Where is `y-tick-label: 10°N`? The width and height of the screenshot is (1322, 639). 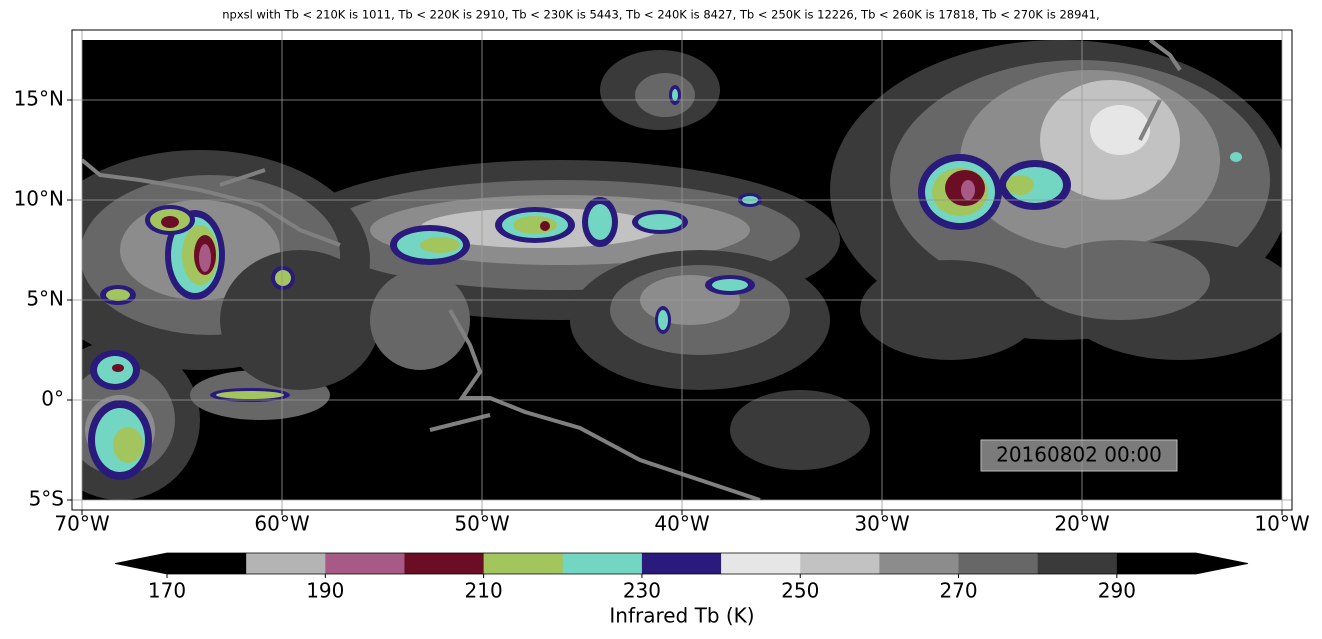
y-tick-label: 10°N is located at coordinates (39, 199).